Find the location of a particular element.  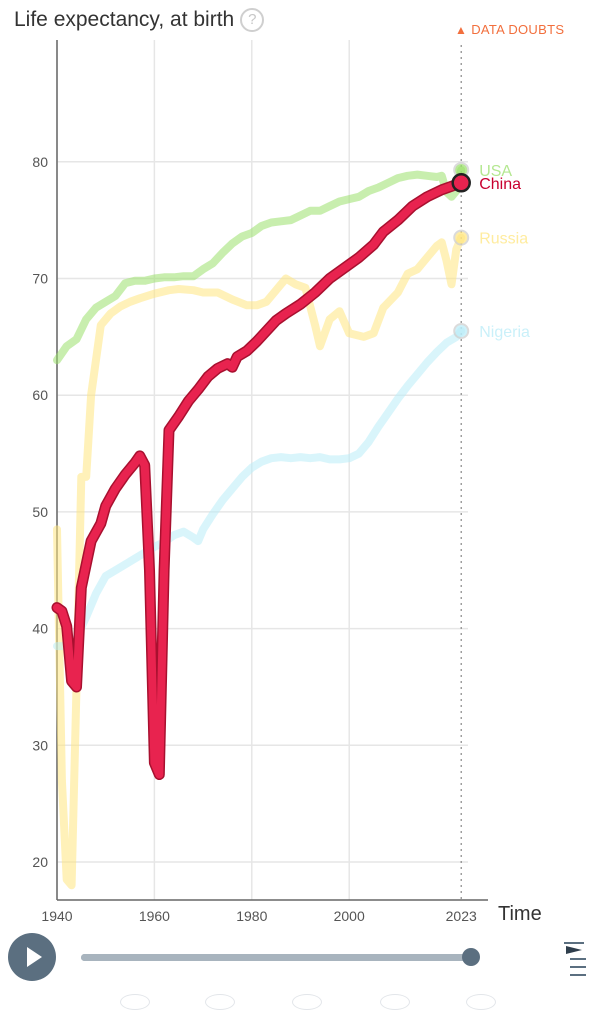

y-tick-label: 40 is located at coordinates (40, 629).